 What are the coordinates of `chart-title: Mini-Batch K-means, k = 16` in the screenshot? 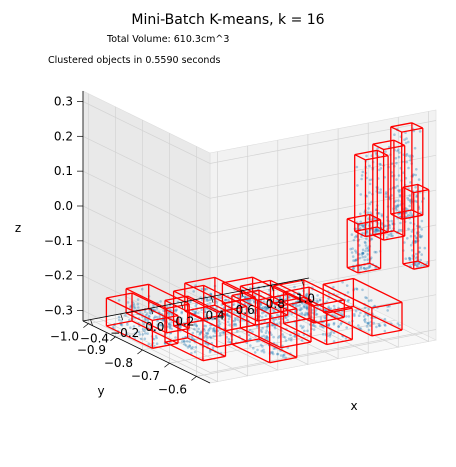 It's located at (228, 20).